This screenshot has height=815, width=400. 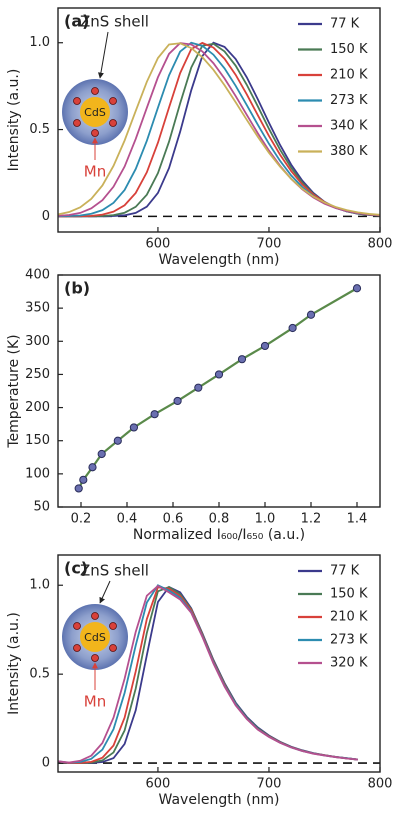 What do you see at coordinates (14, 391) in the screenshot?
I see `y-axis-label: Temperature (K)` at bounding box center [14, 391].